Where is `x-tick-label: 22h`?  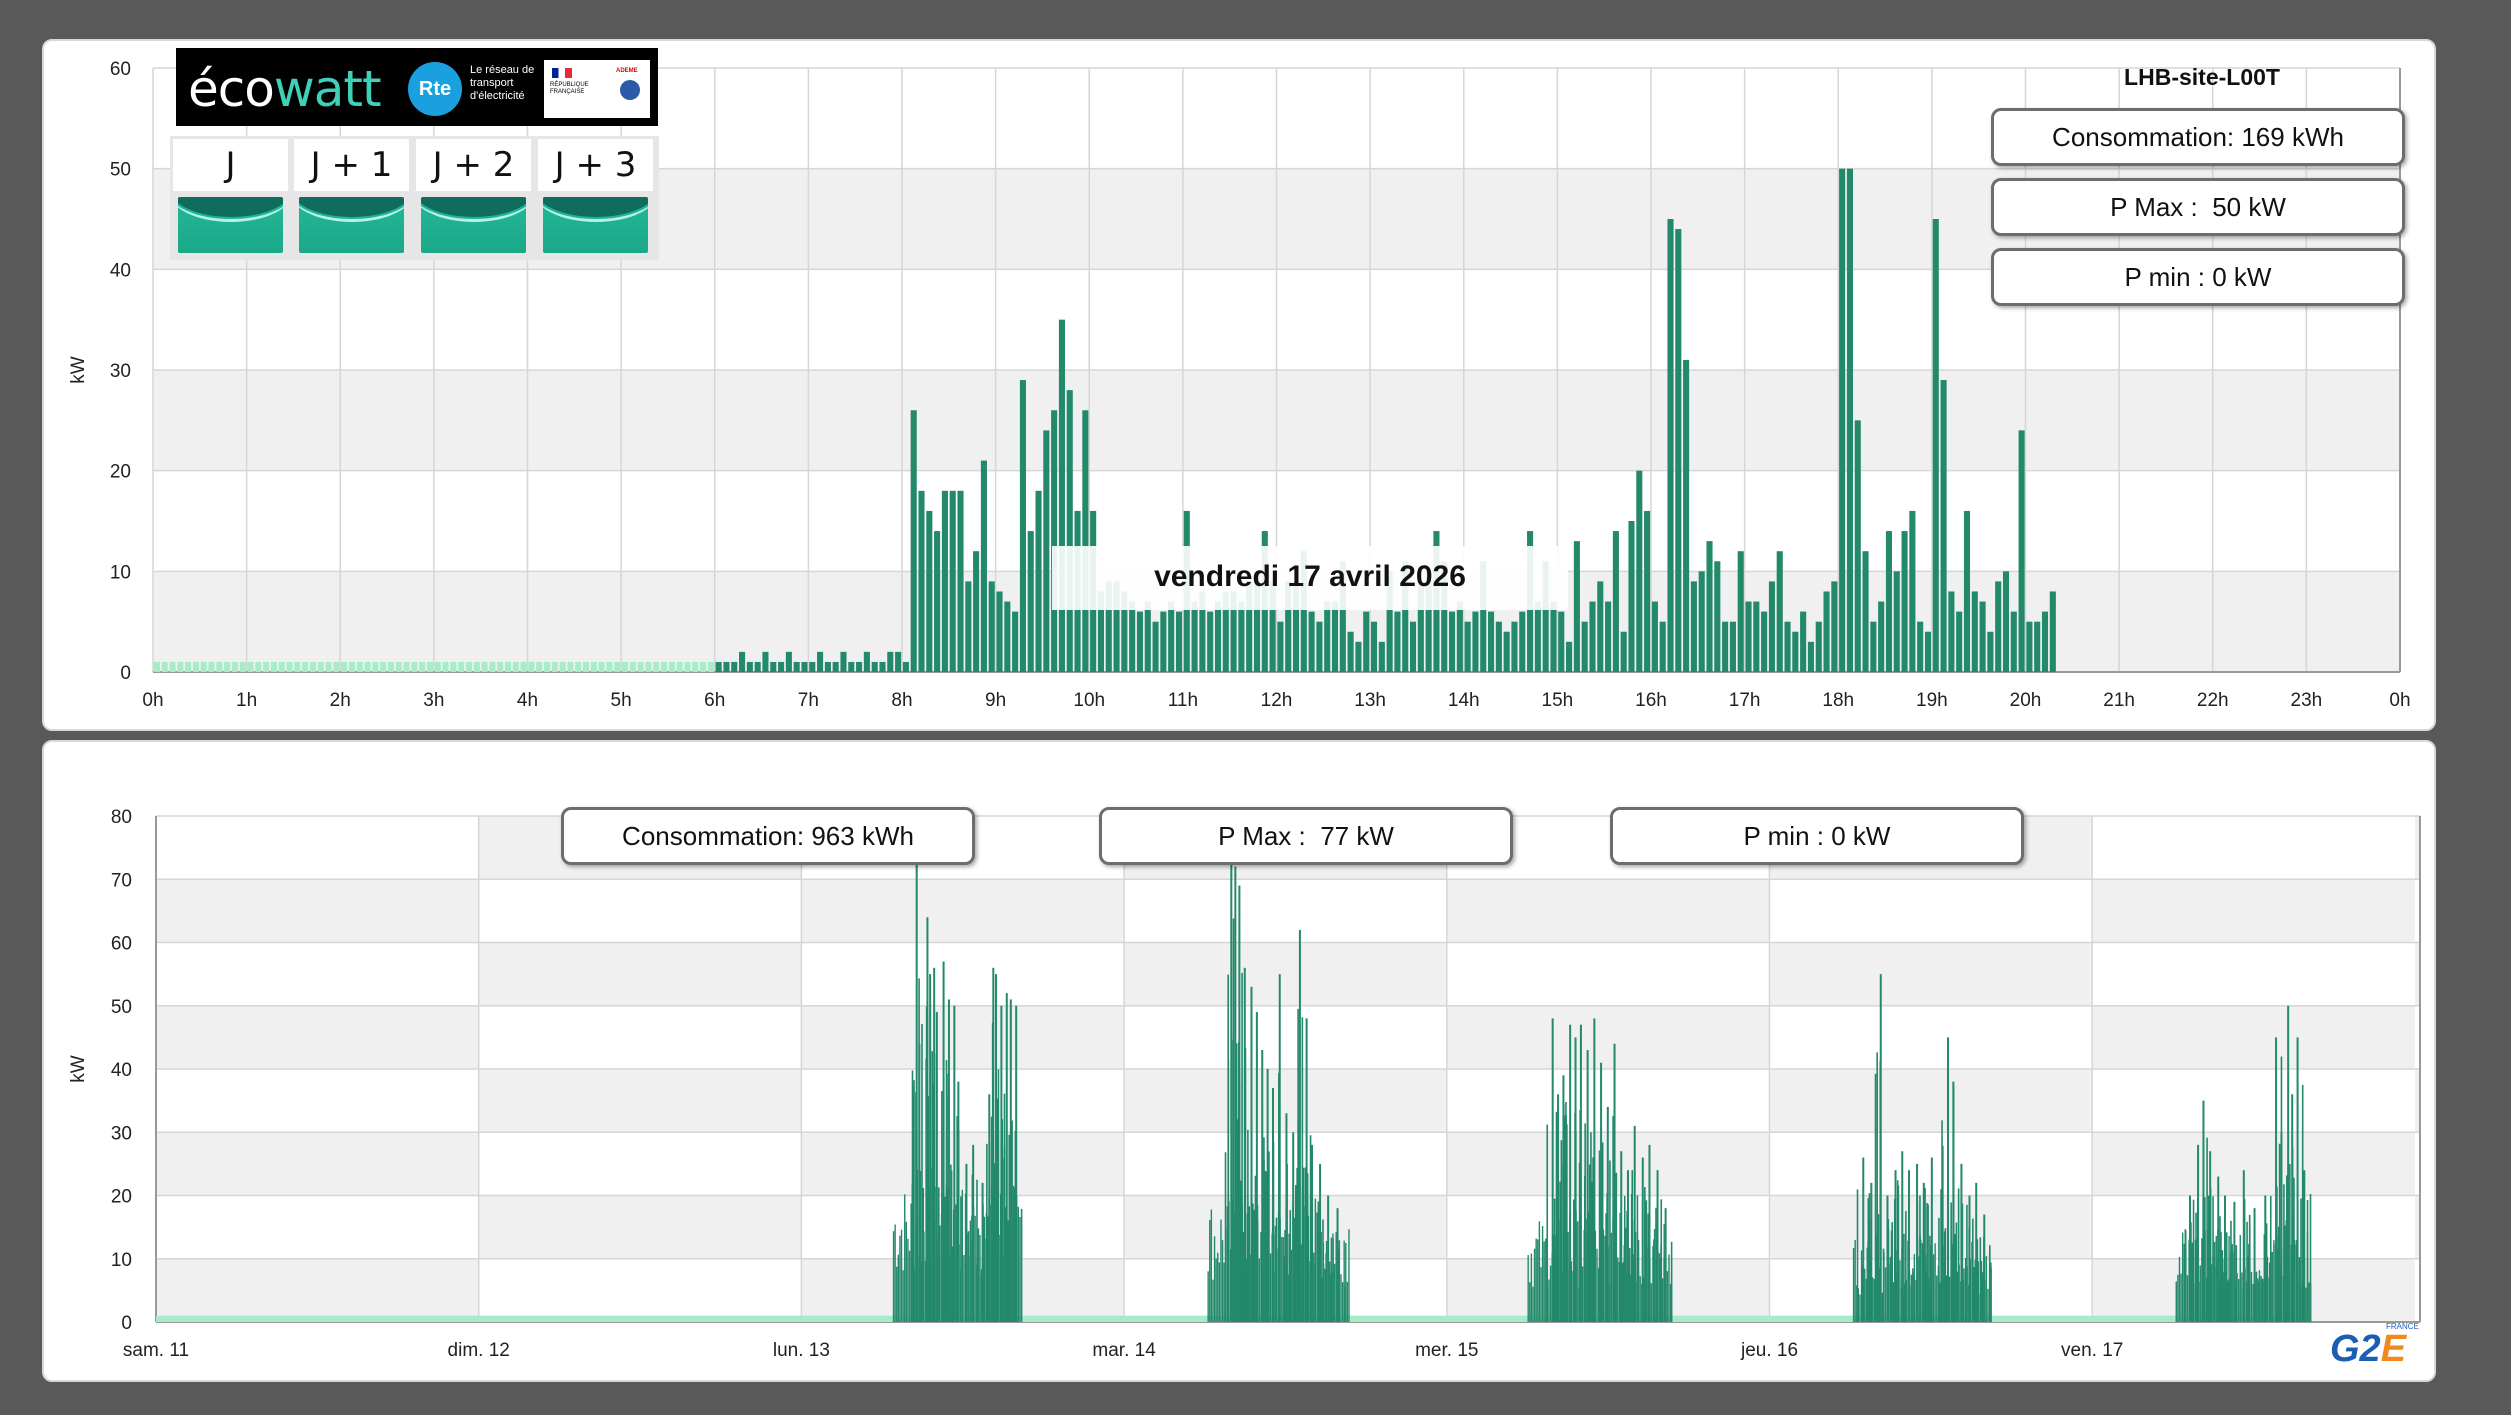
x-tick-label: 22h is located at coordinates (2213, 700).